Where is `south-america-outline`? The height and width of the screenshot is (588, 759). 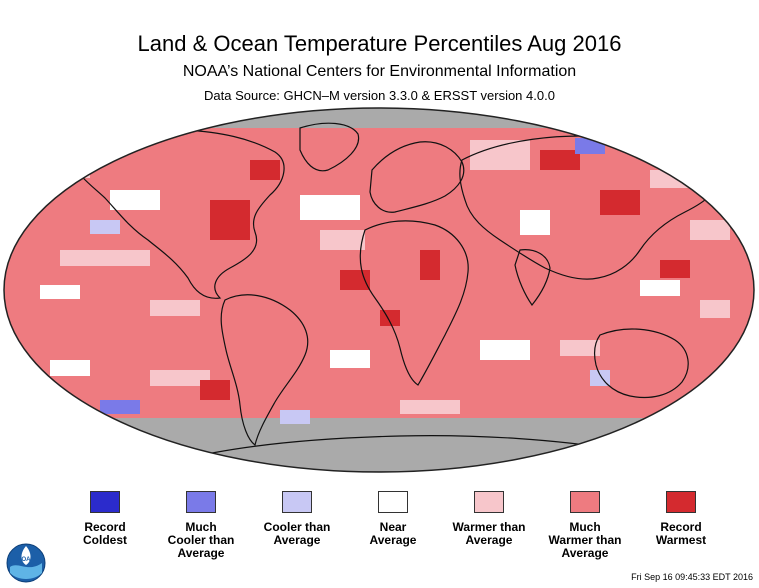 south-america-outline is located at coordinates (264, 370).